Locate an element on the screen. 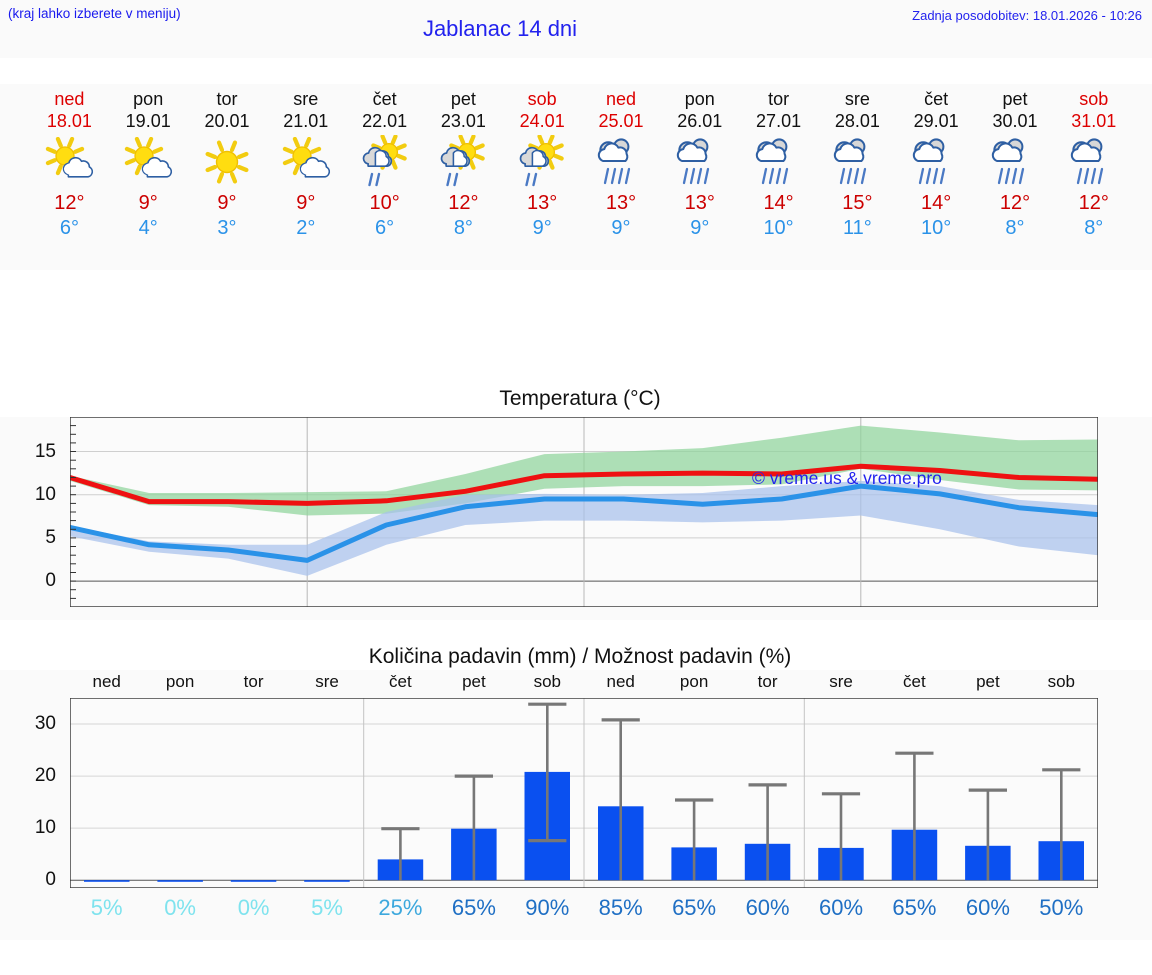 The image size is (1152, 975). temperature-y-tick: 0 is located at coordinates (50, 581).